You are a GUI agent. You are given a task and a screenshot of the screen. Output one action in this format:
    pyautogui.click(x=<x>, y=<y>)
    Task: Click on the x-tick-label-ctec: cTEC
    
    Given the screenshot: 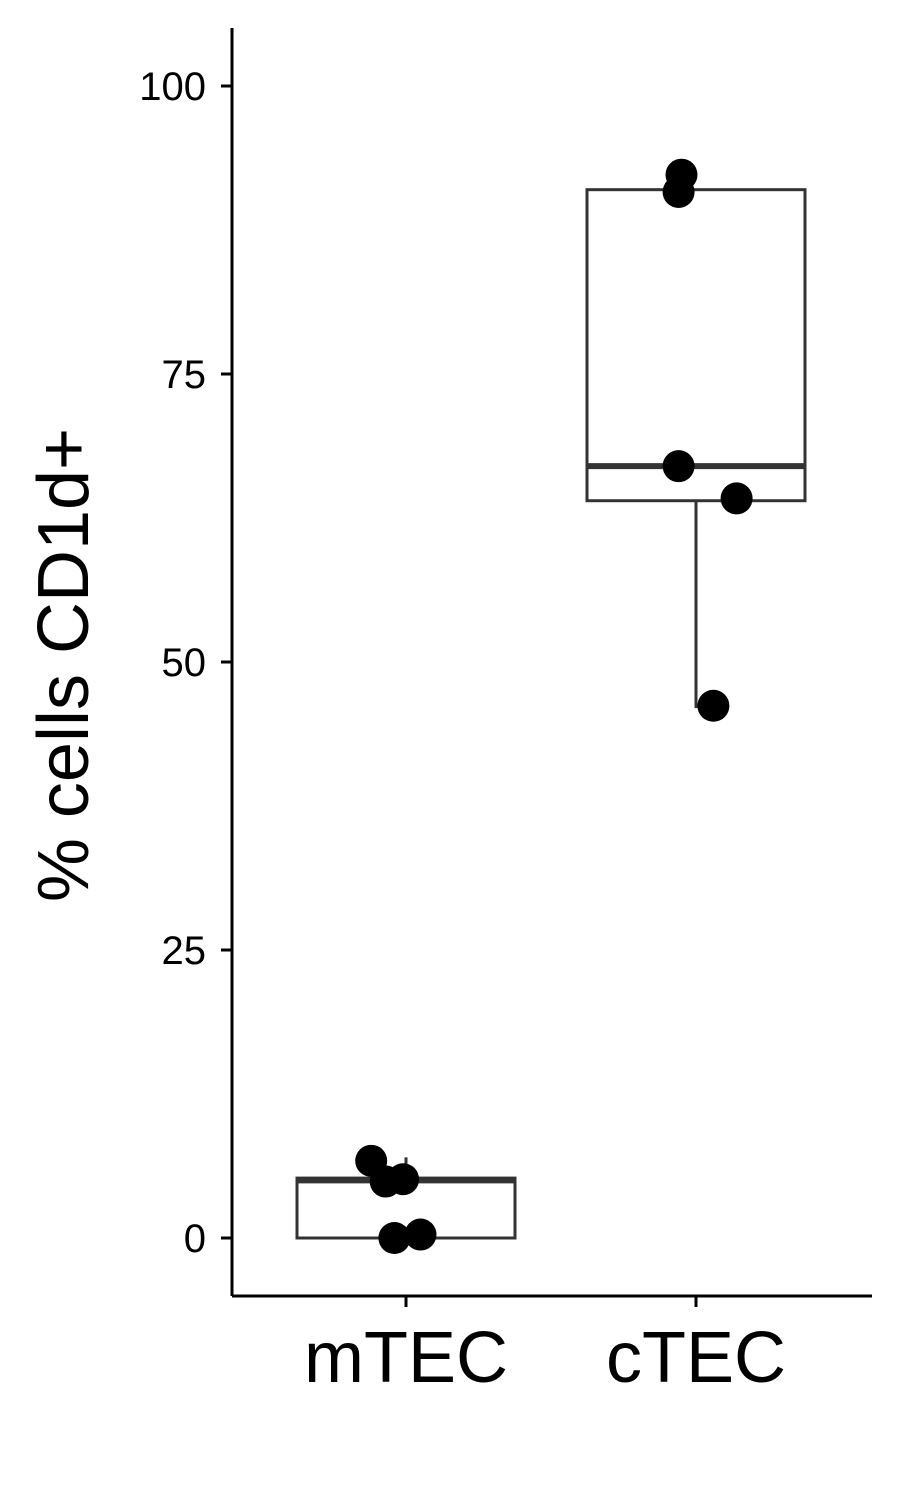 What is the action you would take?
    pyautogui.click(x=696, y=1358)
    